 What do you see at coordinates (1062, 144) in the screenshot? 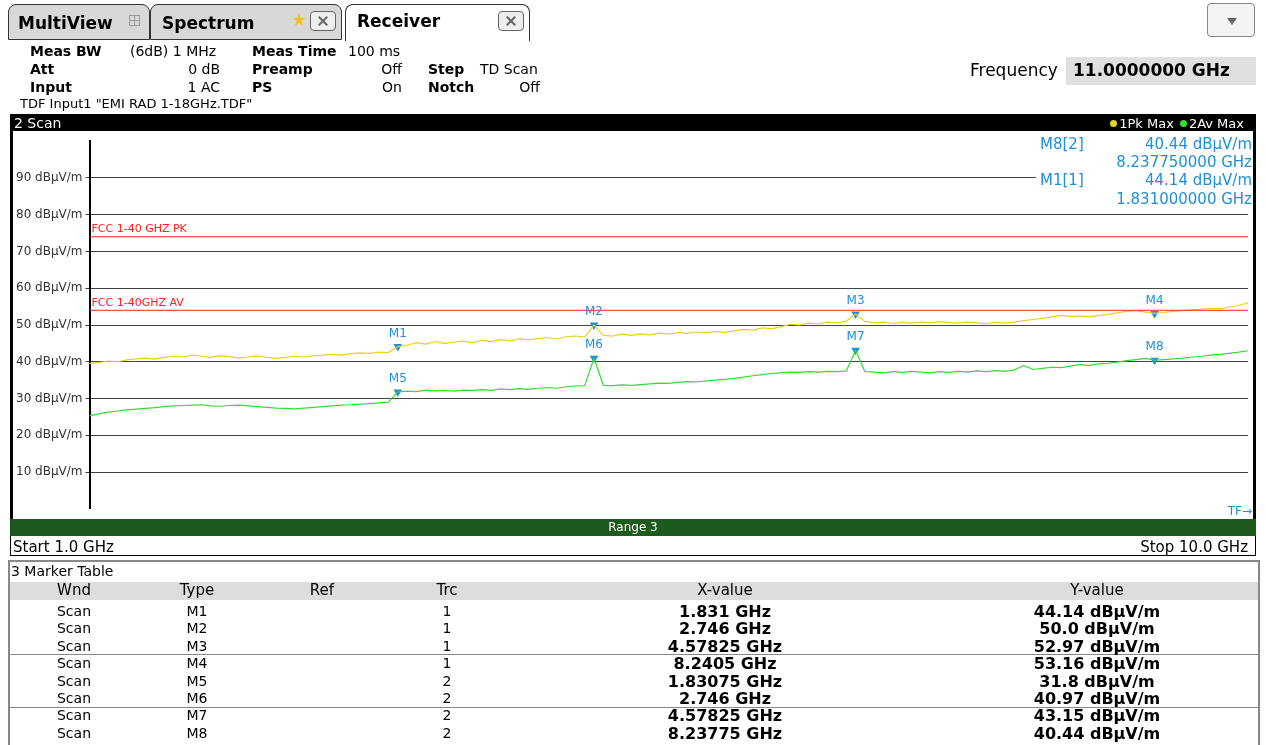
I see `annotation: M8[2]` at bounding box center [1062, 144].